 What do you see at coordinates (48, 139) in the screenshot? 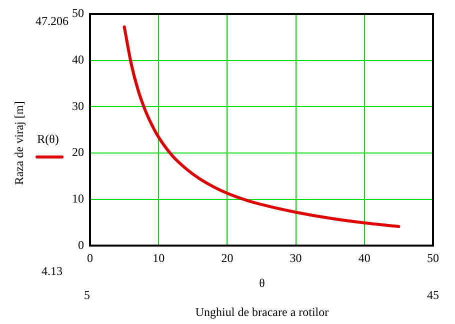
I see `text: R(θ)` at bounding box center [48, 139].